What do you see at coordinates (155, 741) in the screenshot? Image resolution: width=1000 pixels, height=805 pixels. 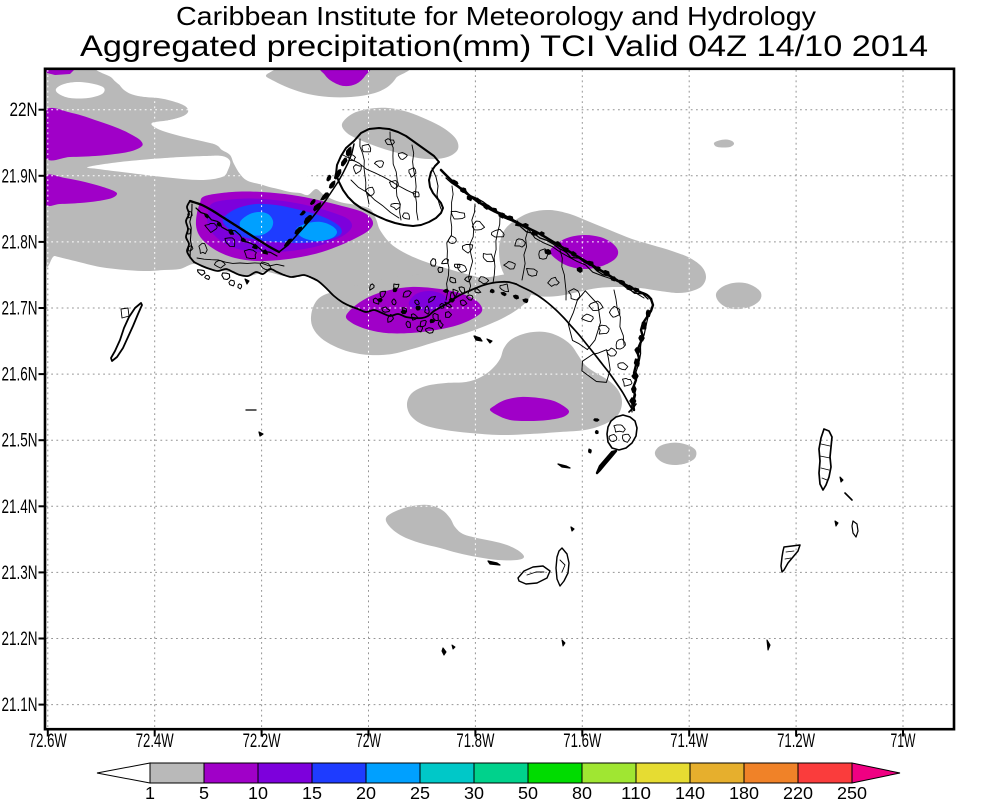 I see `svg-text: 72.4W` at bounding box center [155, 741].